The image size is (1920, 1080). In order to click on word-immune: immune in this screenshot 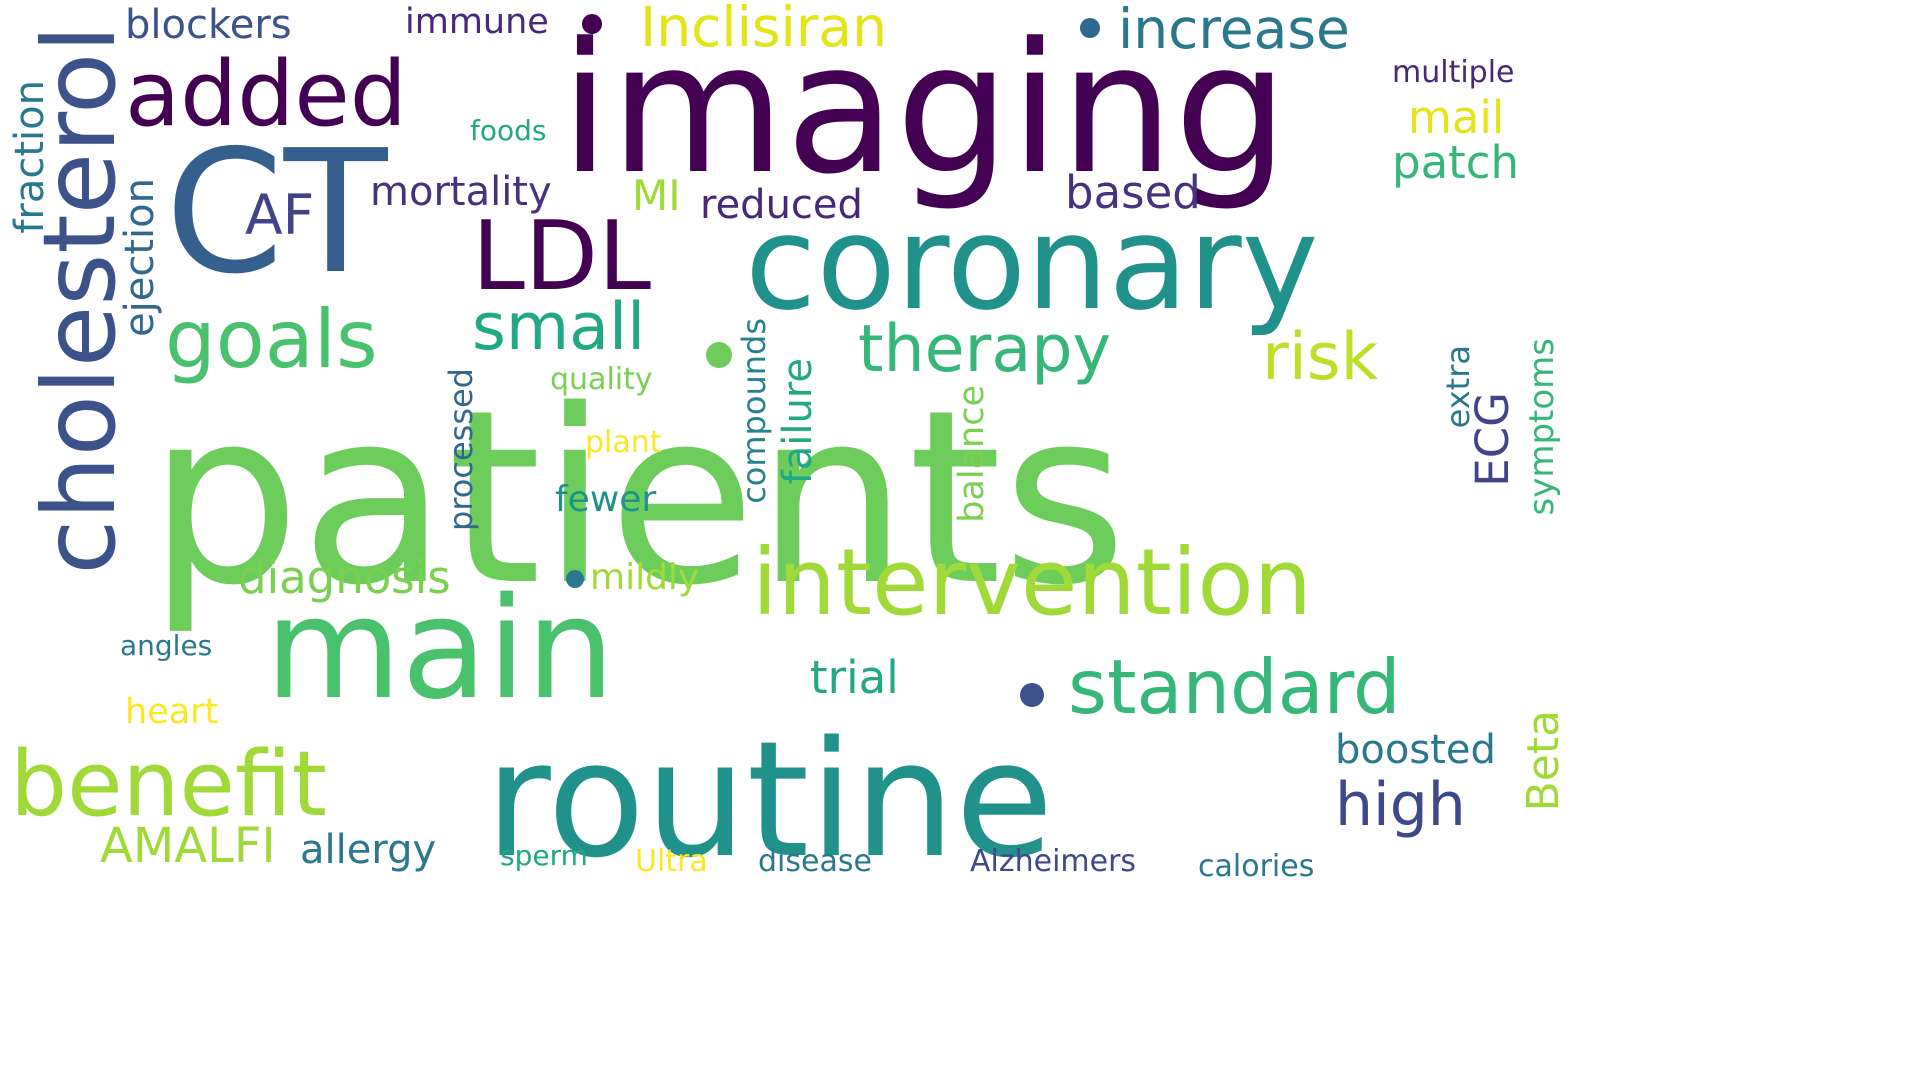, I will do `click(477, 22)`.